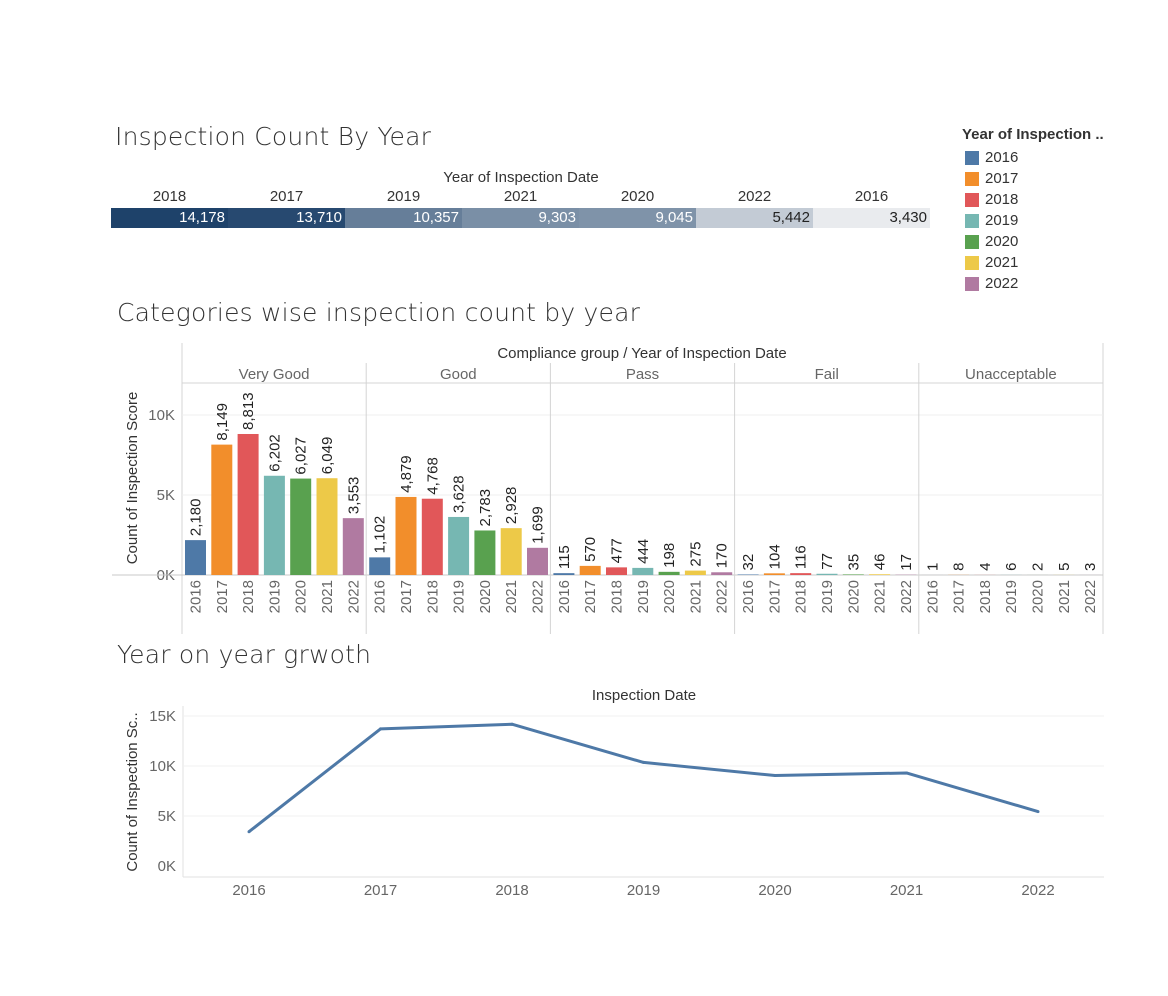 This screenshot has height=996, width=1168. I want to click on bar-value-label: 17, so click(906, 562).